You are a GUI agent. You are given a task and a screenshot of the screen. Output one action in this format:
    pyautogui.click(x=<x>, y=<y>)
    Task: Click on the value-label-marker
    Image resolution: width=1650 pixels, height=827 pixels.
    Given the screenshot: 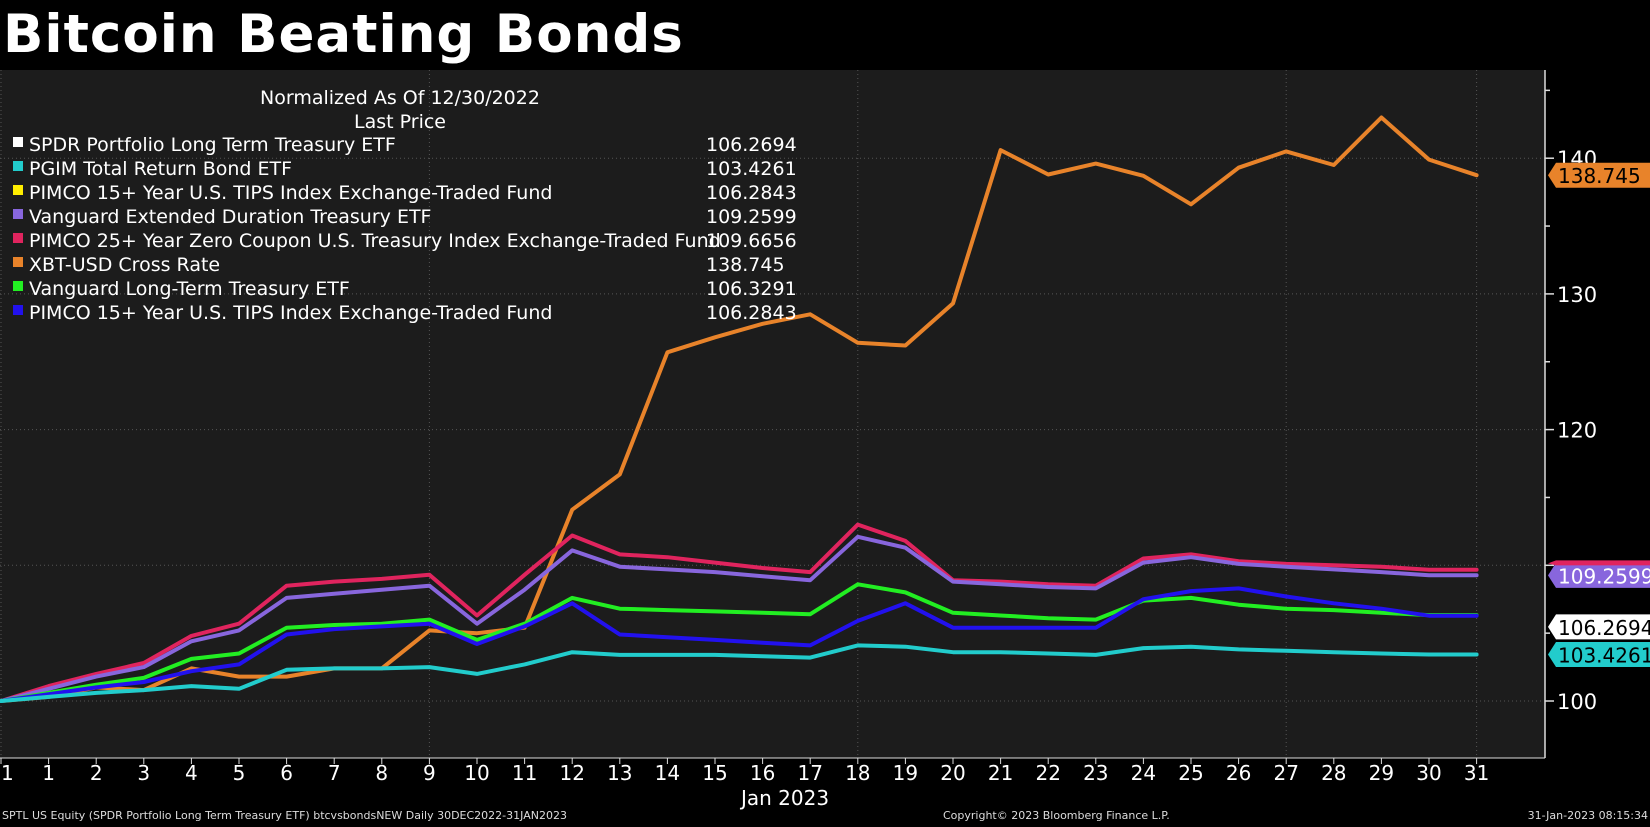 What is the action you would take?
    pyautogui.click(x=1599, y=563)
    